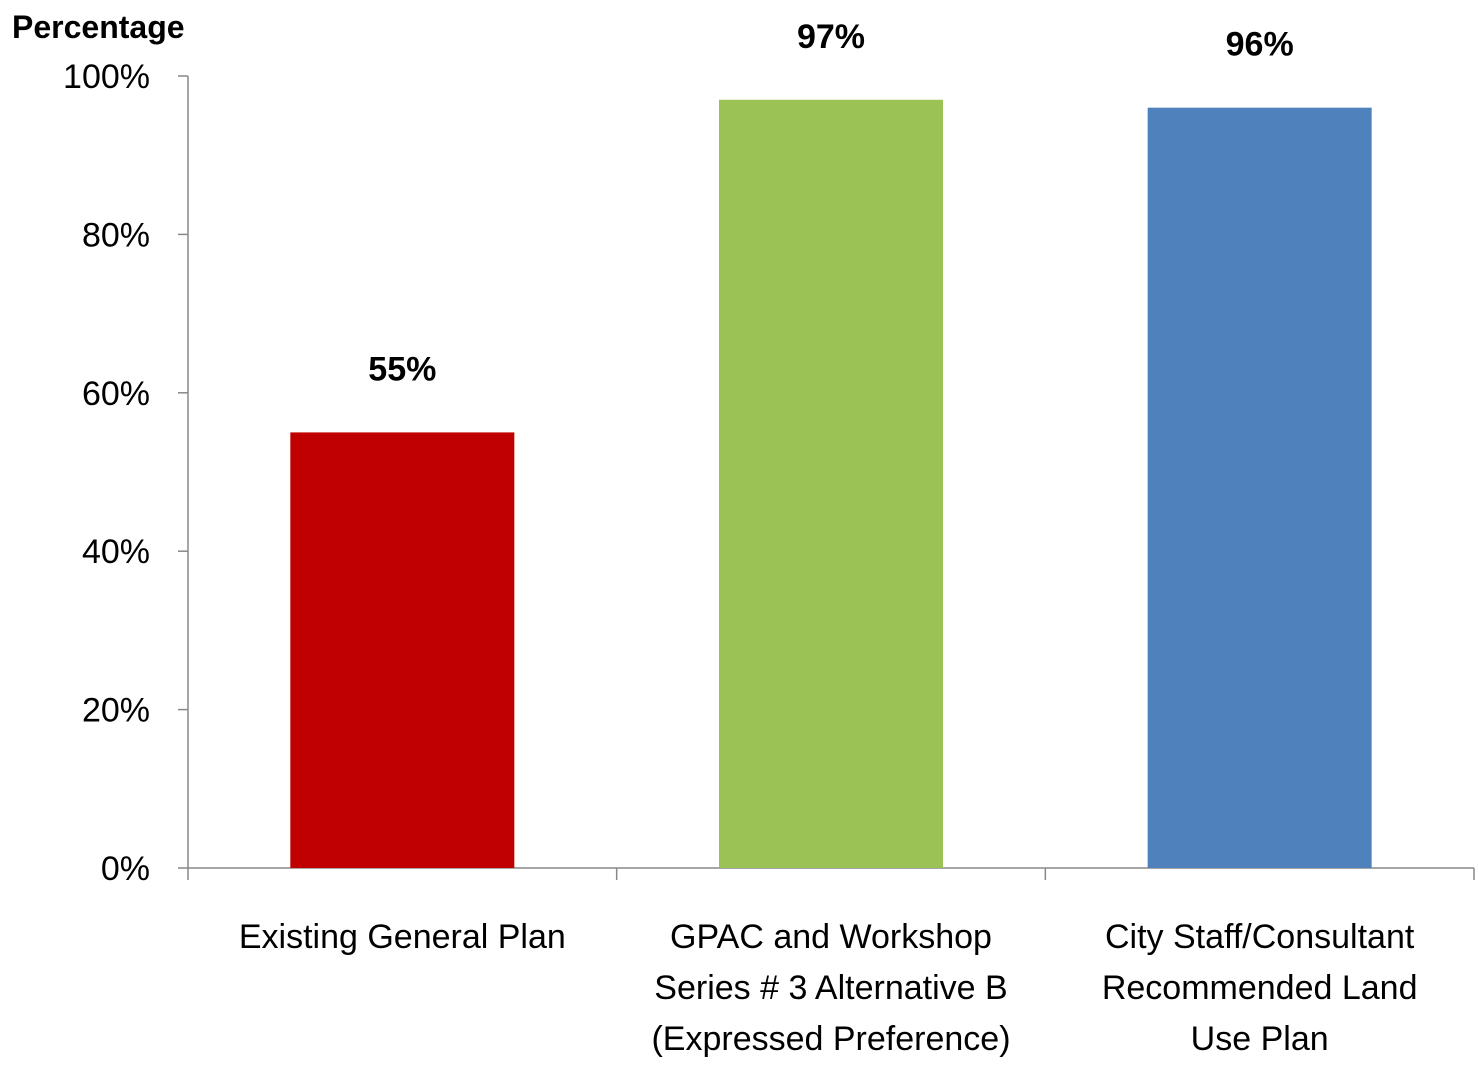 The width and height of the screenshot is (1478, 1067). Describe the element at coordinates (116, 394) in the screenshot. I see `y-tick-label: 60%` at that location.